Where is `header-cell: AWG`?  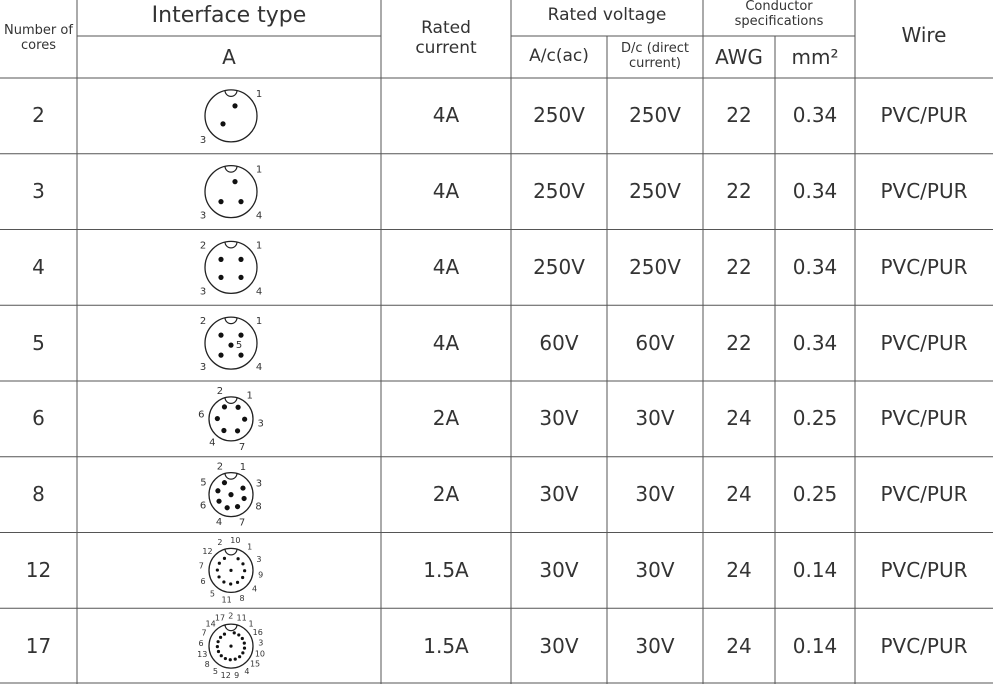 header-cell: AWG is located at coordinates (739, 57).